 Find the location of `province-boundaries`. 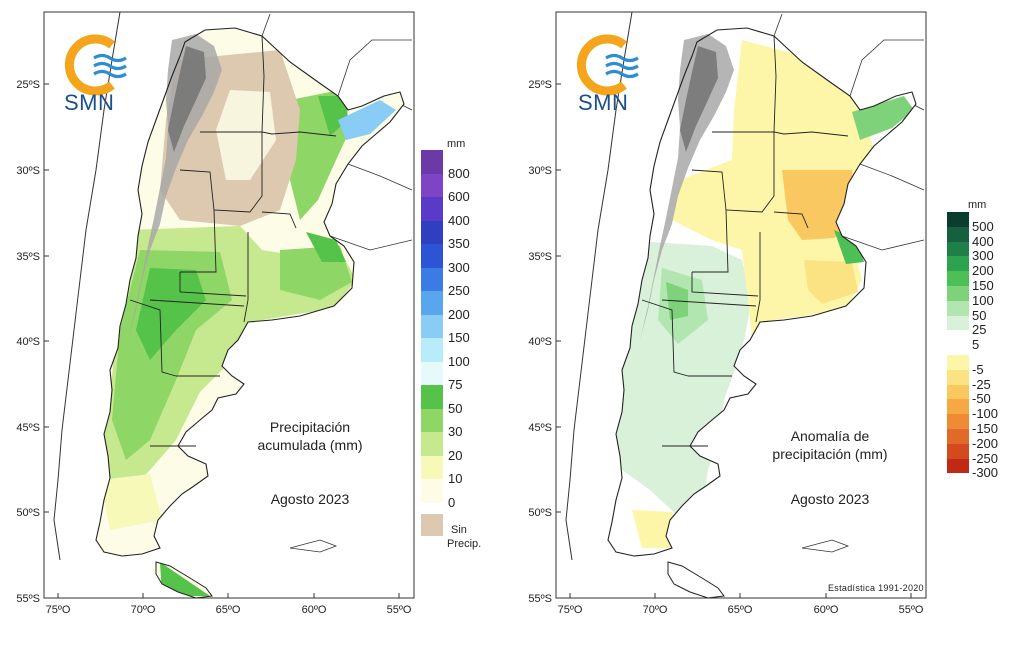

province-boundaries is located at coordinates (233, 241).